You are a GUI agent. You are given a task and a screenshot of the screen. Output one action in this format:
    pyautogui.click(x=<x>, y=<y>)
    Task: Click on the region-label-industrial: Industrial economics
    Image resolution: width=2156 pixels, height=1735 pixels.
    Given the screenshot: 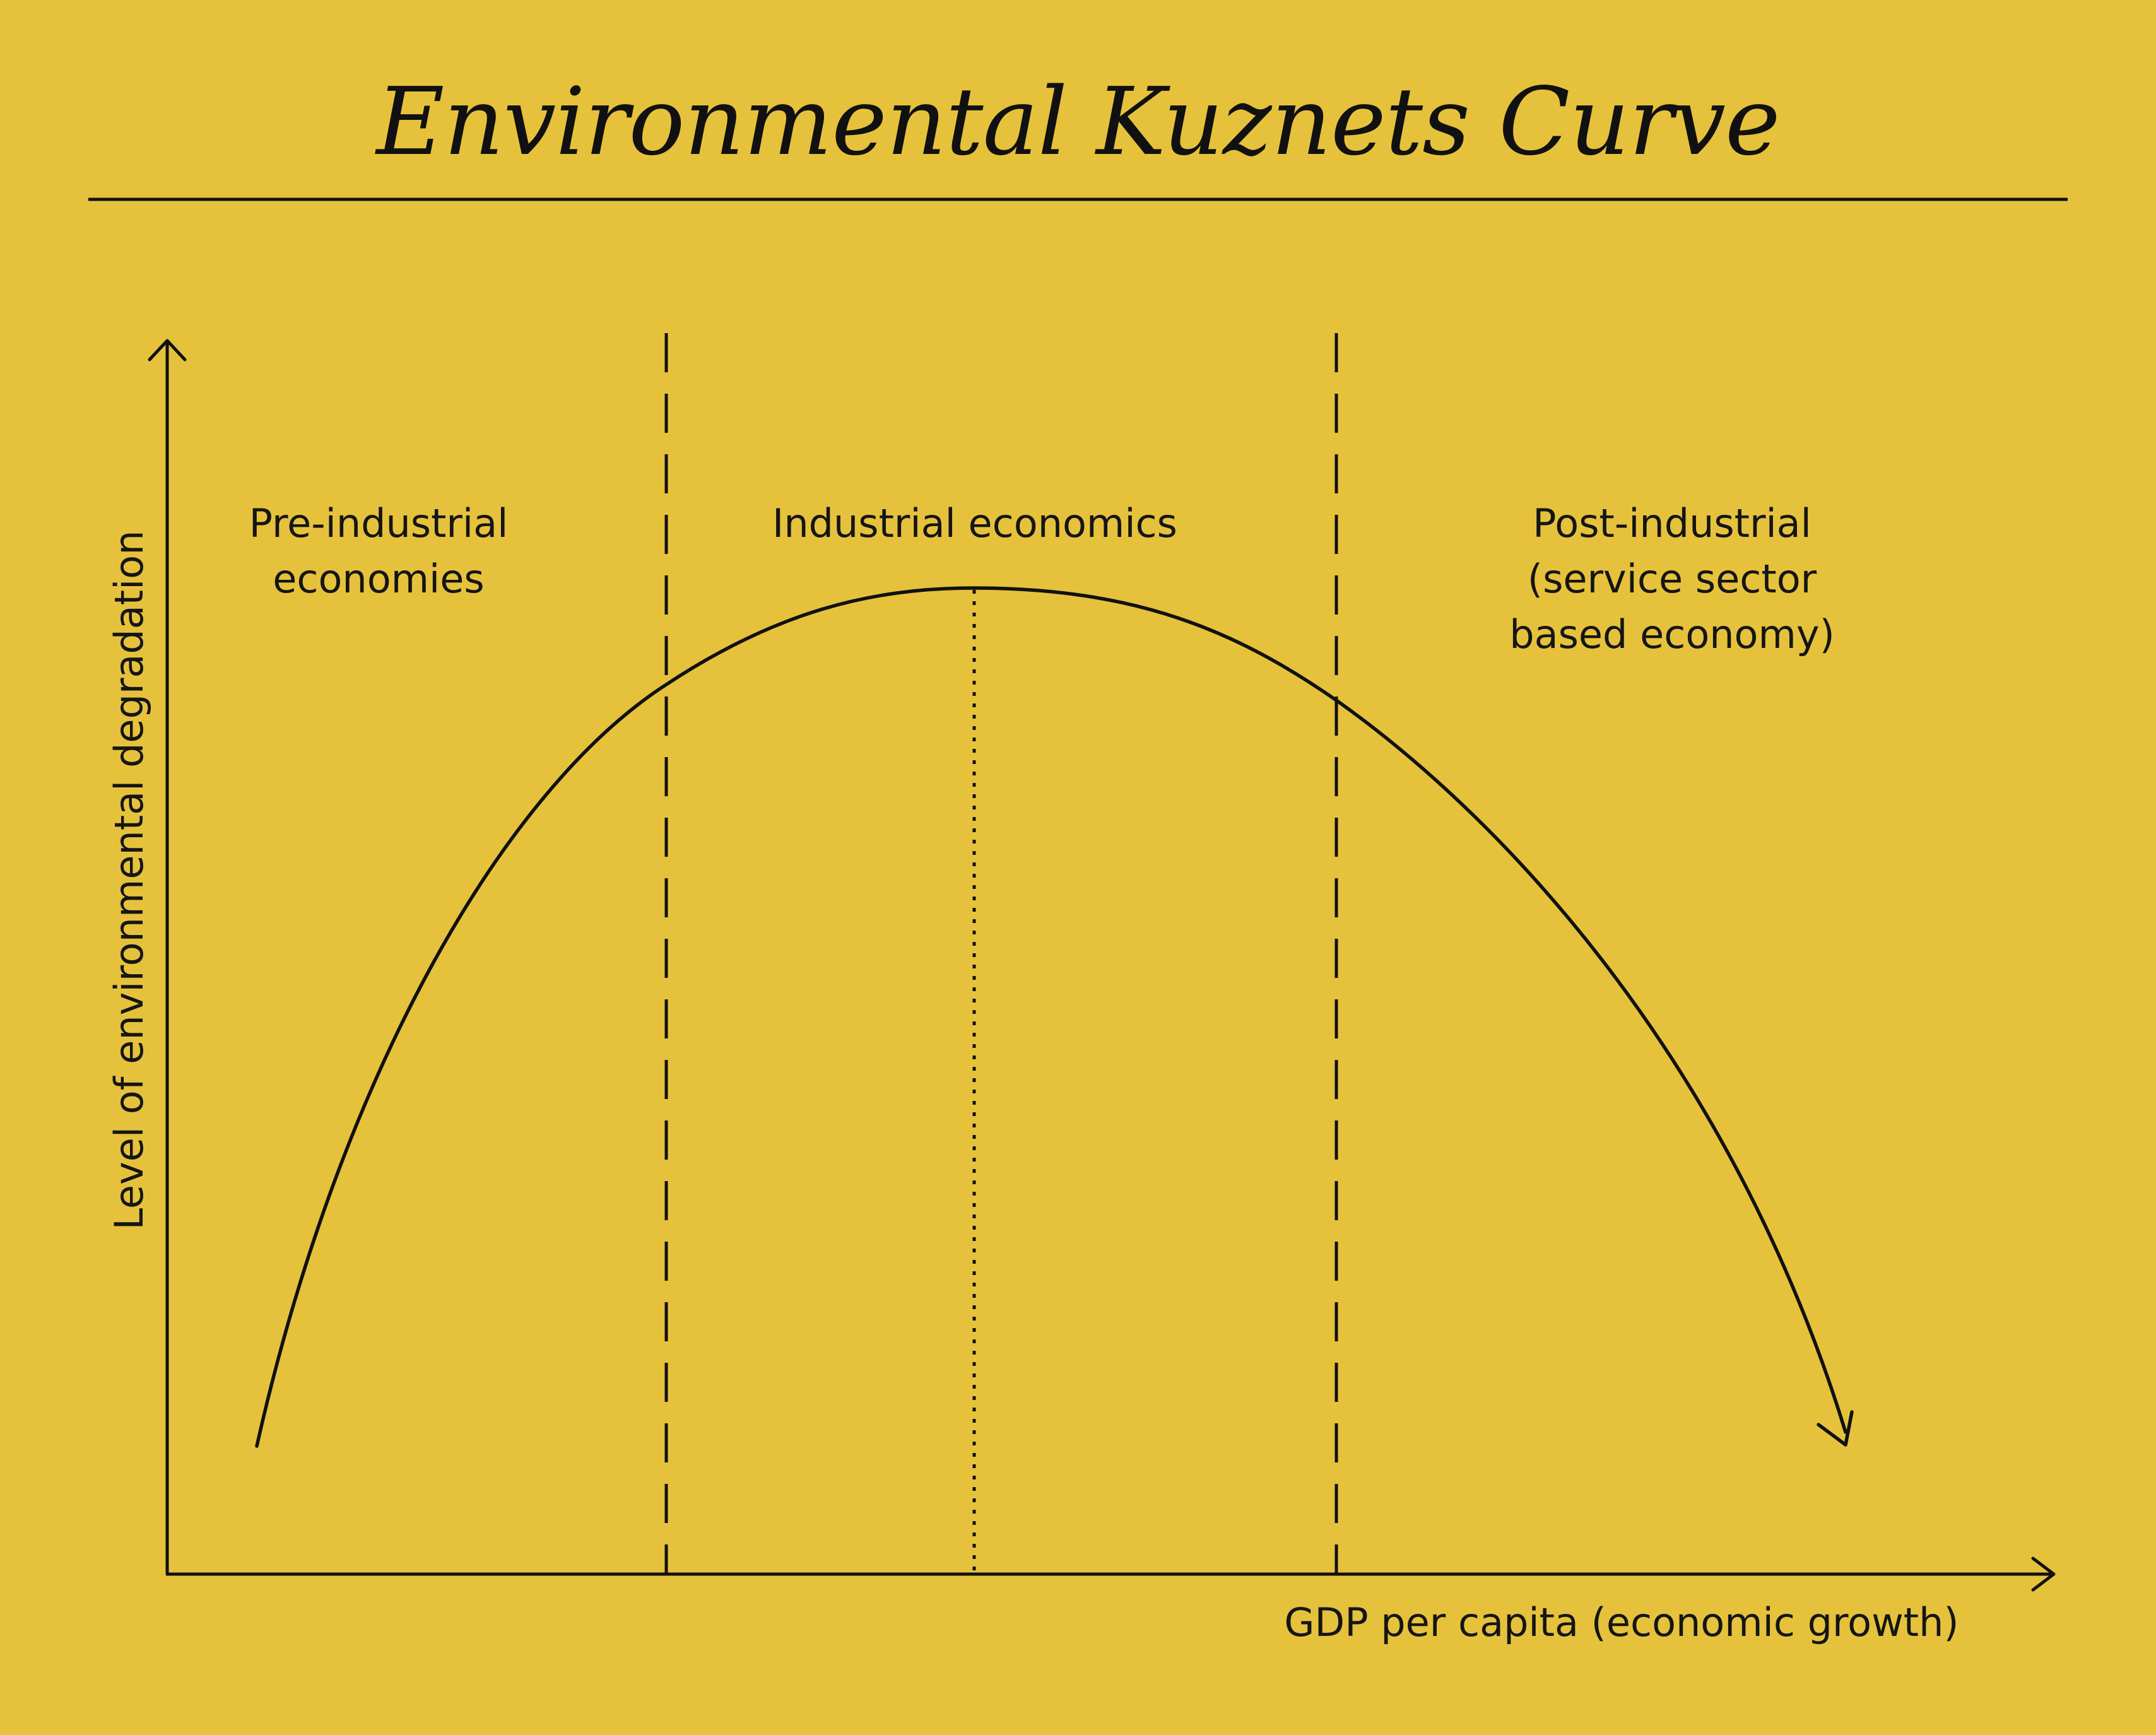 What is the action you would take?
    pyautogui.click(x=974, y=523)
    